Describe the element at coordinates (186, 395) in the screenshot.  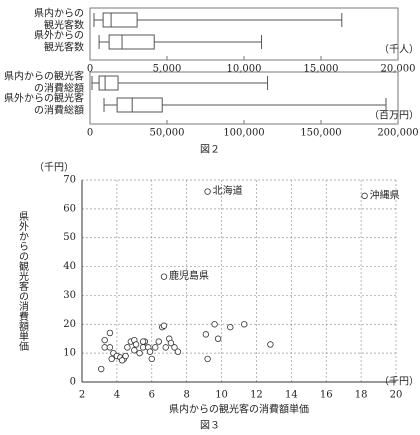
I see `x-tick-label: 8` at that location.